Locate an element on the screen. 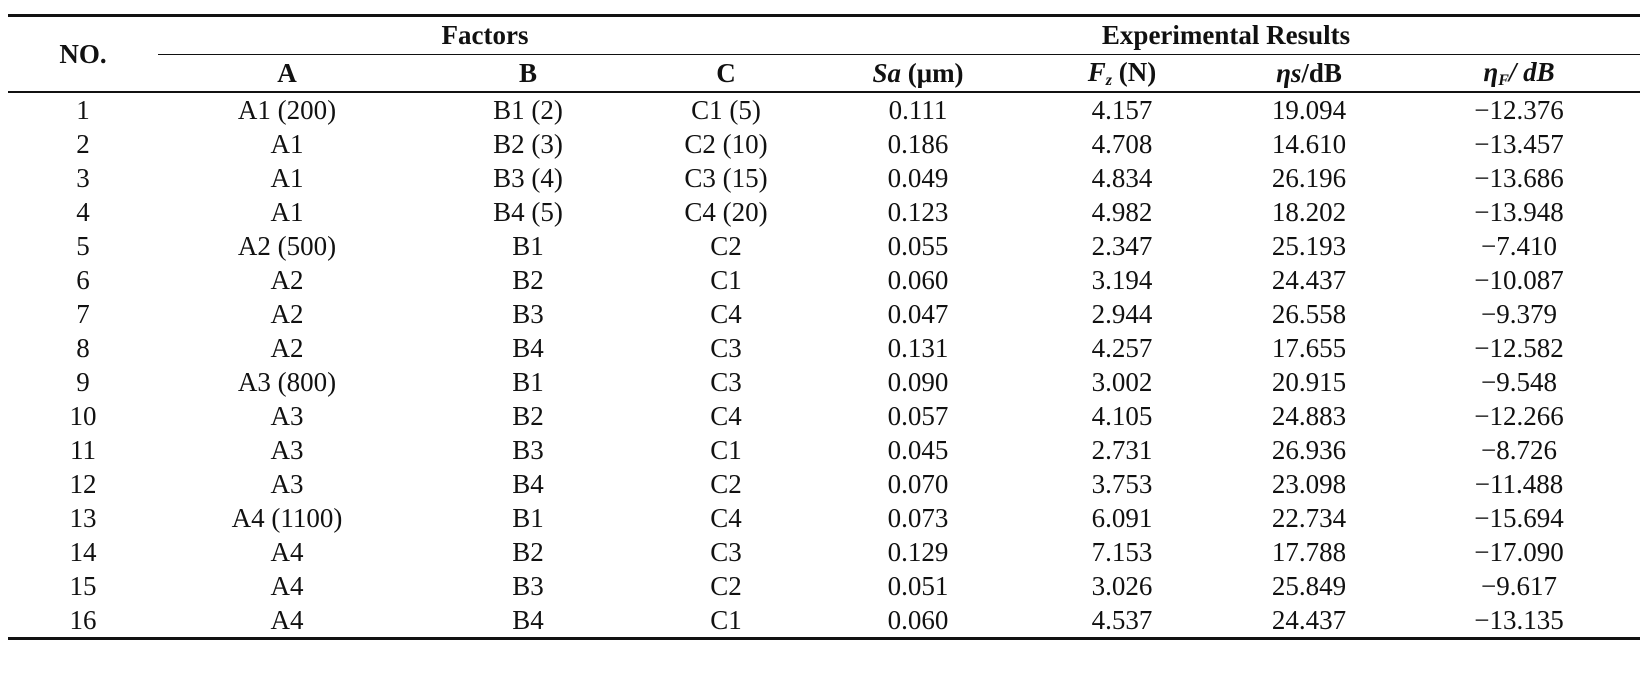  cell-eta-s: 25.849 is located at coordinates (1309, 586).